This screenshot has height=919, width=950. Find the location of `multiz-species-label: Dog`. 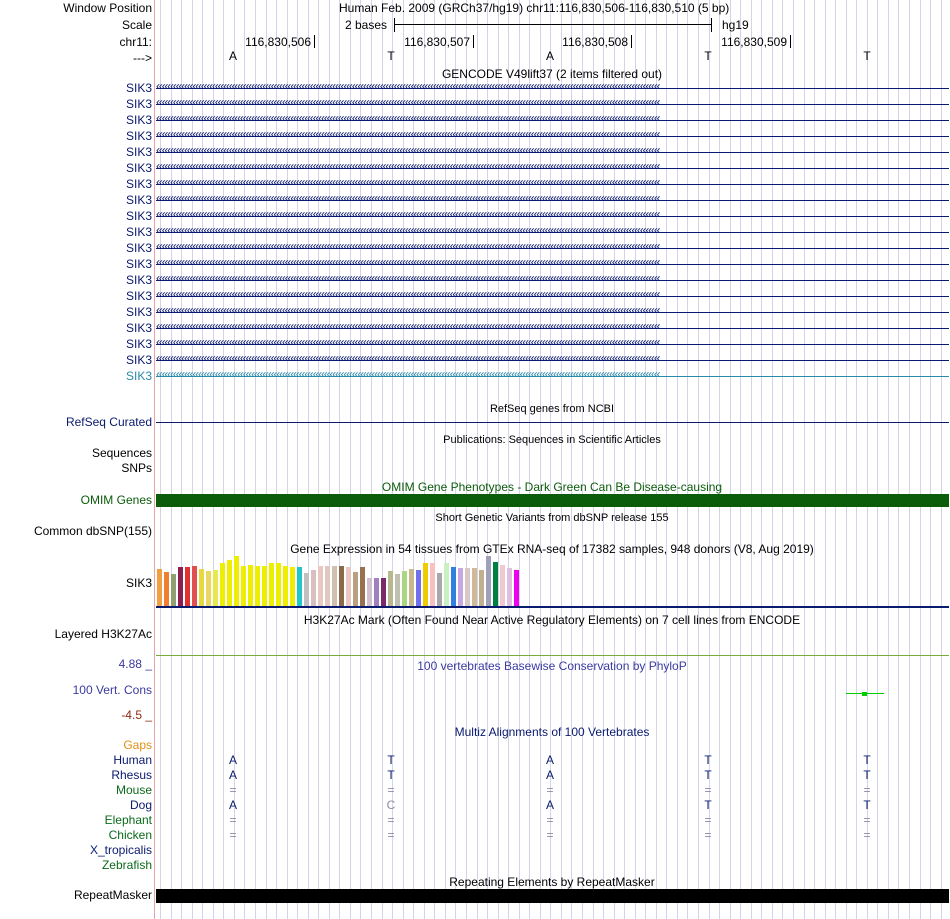

multiz-species-label: Dog is located at coordinates (140, 805).